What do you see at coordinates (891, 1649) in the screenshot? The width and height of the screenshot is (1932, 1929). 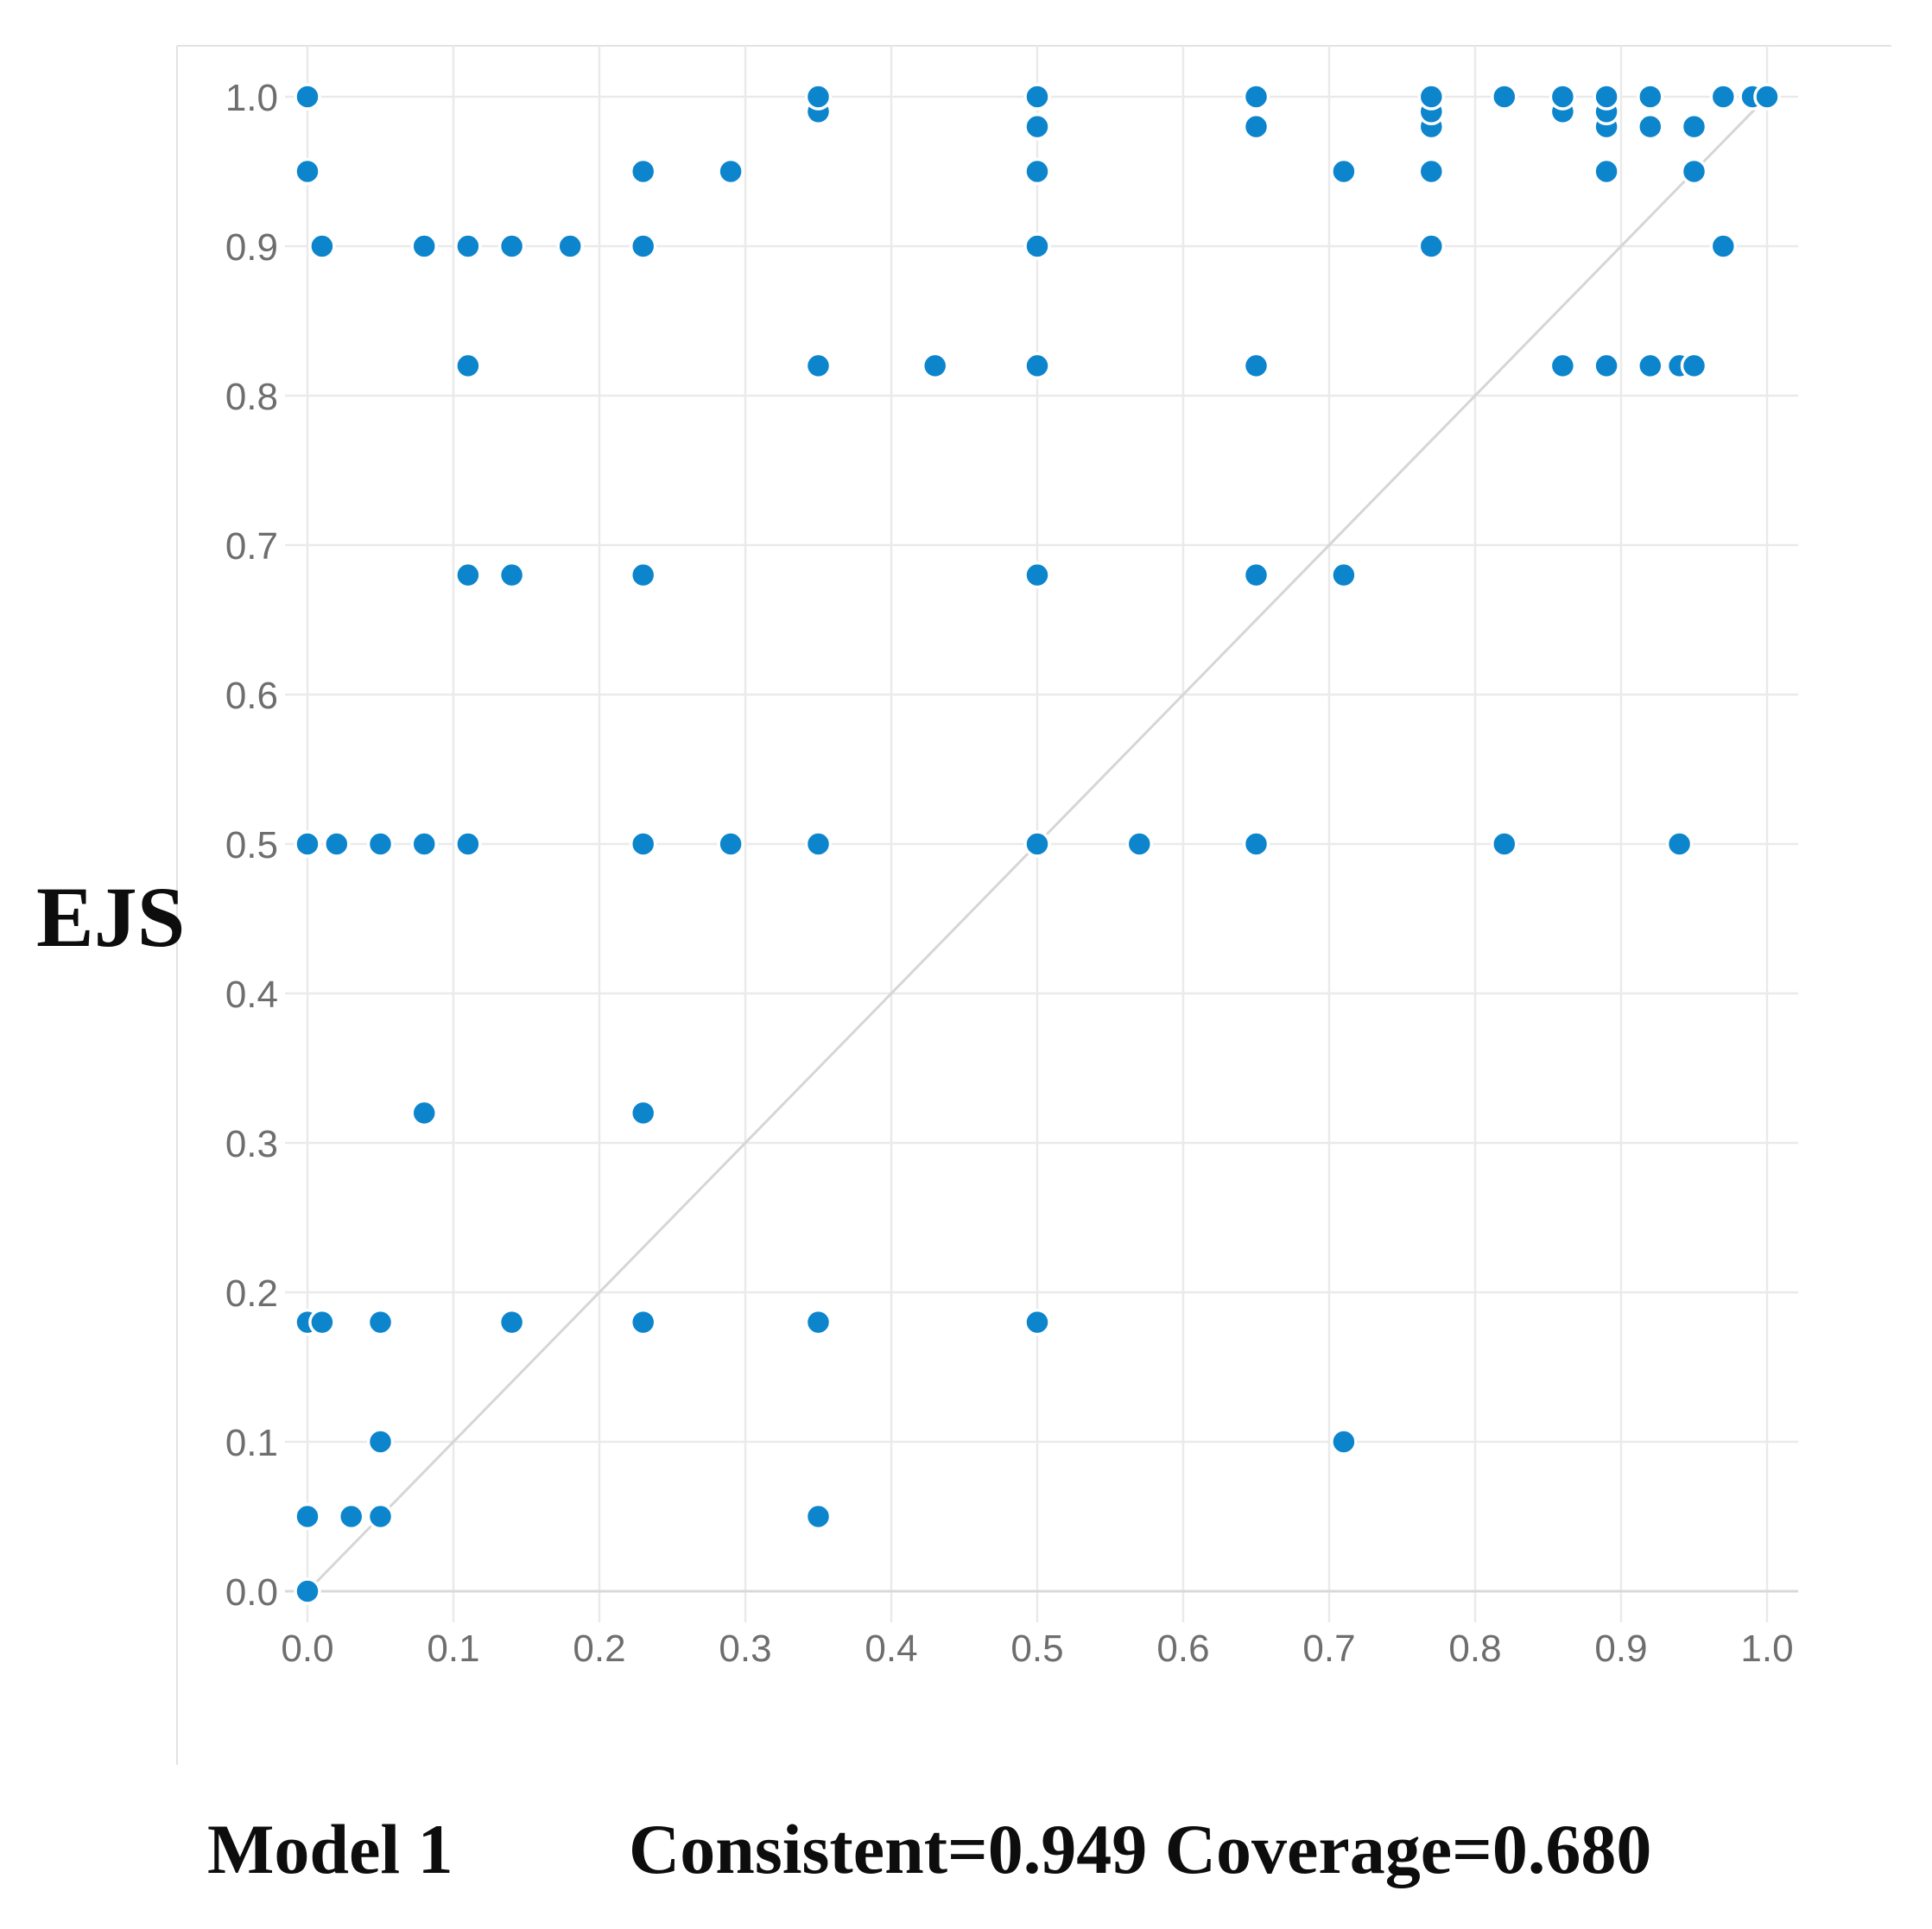 I see `x-tick-label: 0.4` at bounding box center [891, 1649].